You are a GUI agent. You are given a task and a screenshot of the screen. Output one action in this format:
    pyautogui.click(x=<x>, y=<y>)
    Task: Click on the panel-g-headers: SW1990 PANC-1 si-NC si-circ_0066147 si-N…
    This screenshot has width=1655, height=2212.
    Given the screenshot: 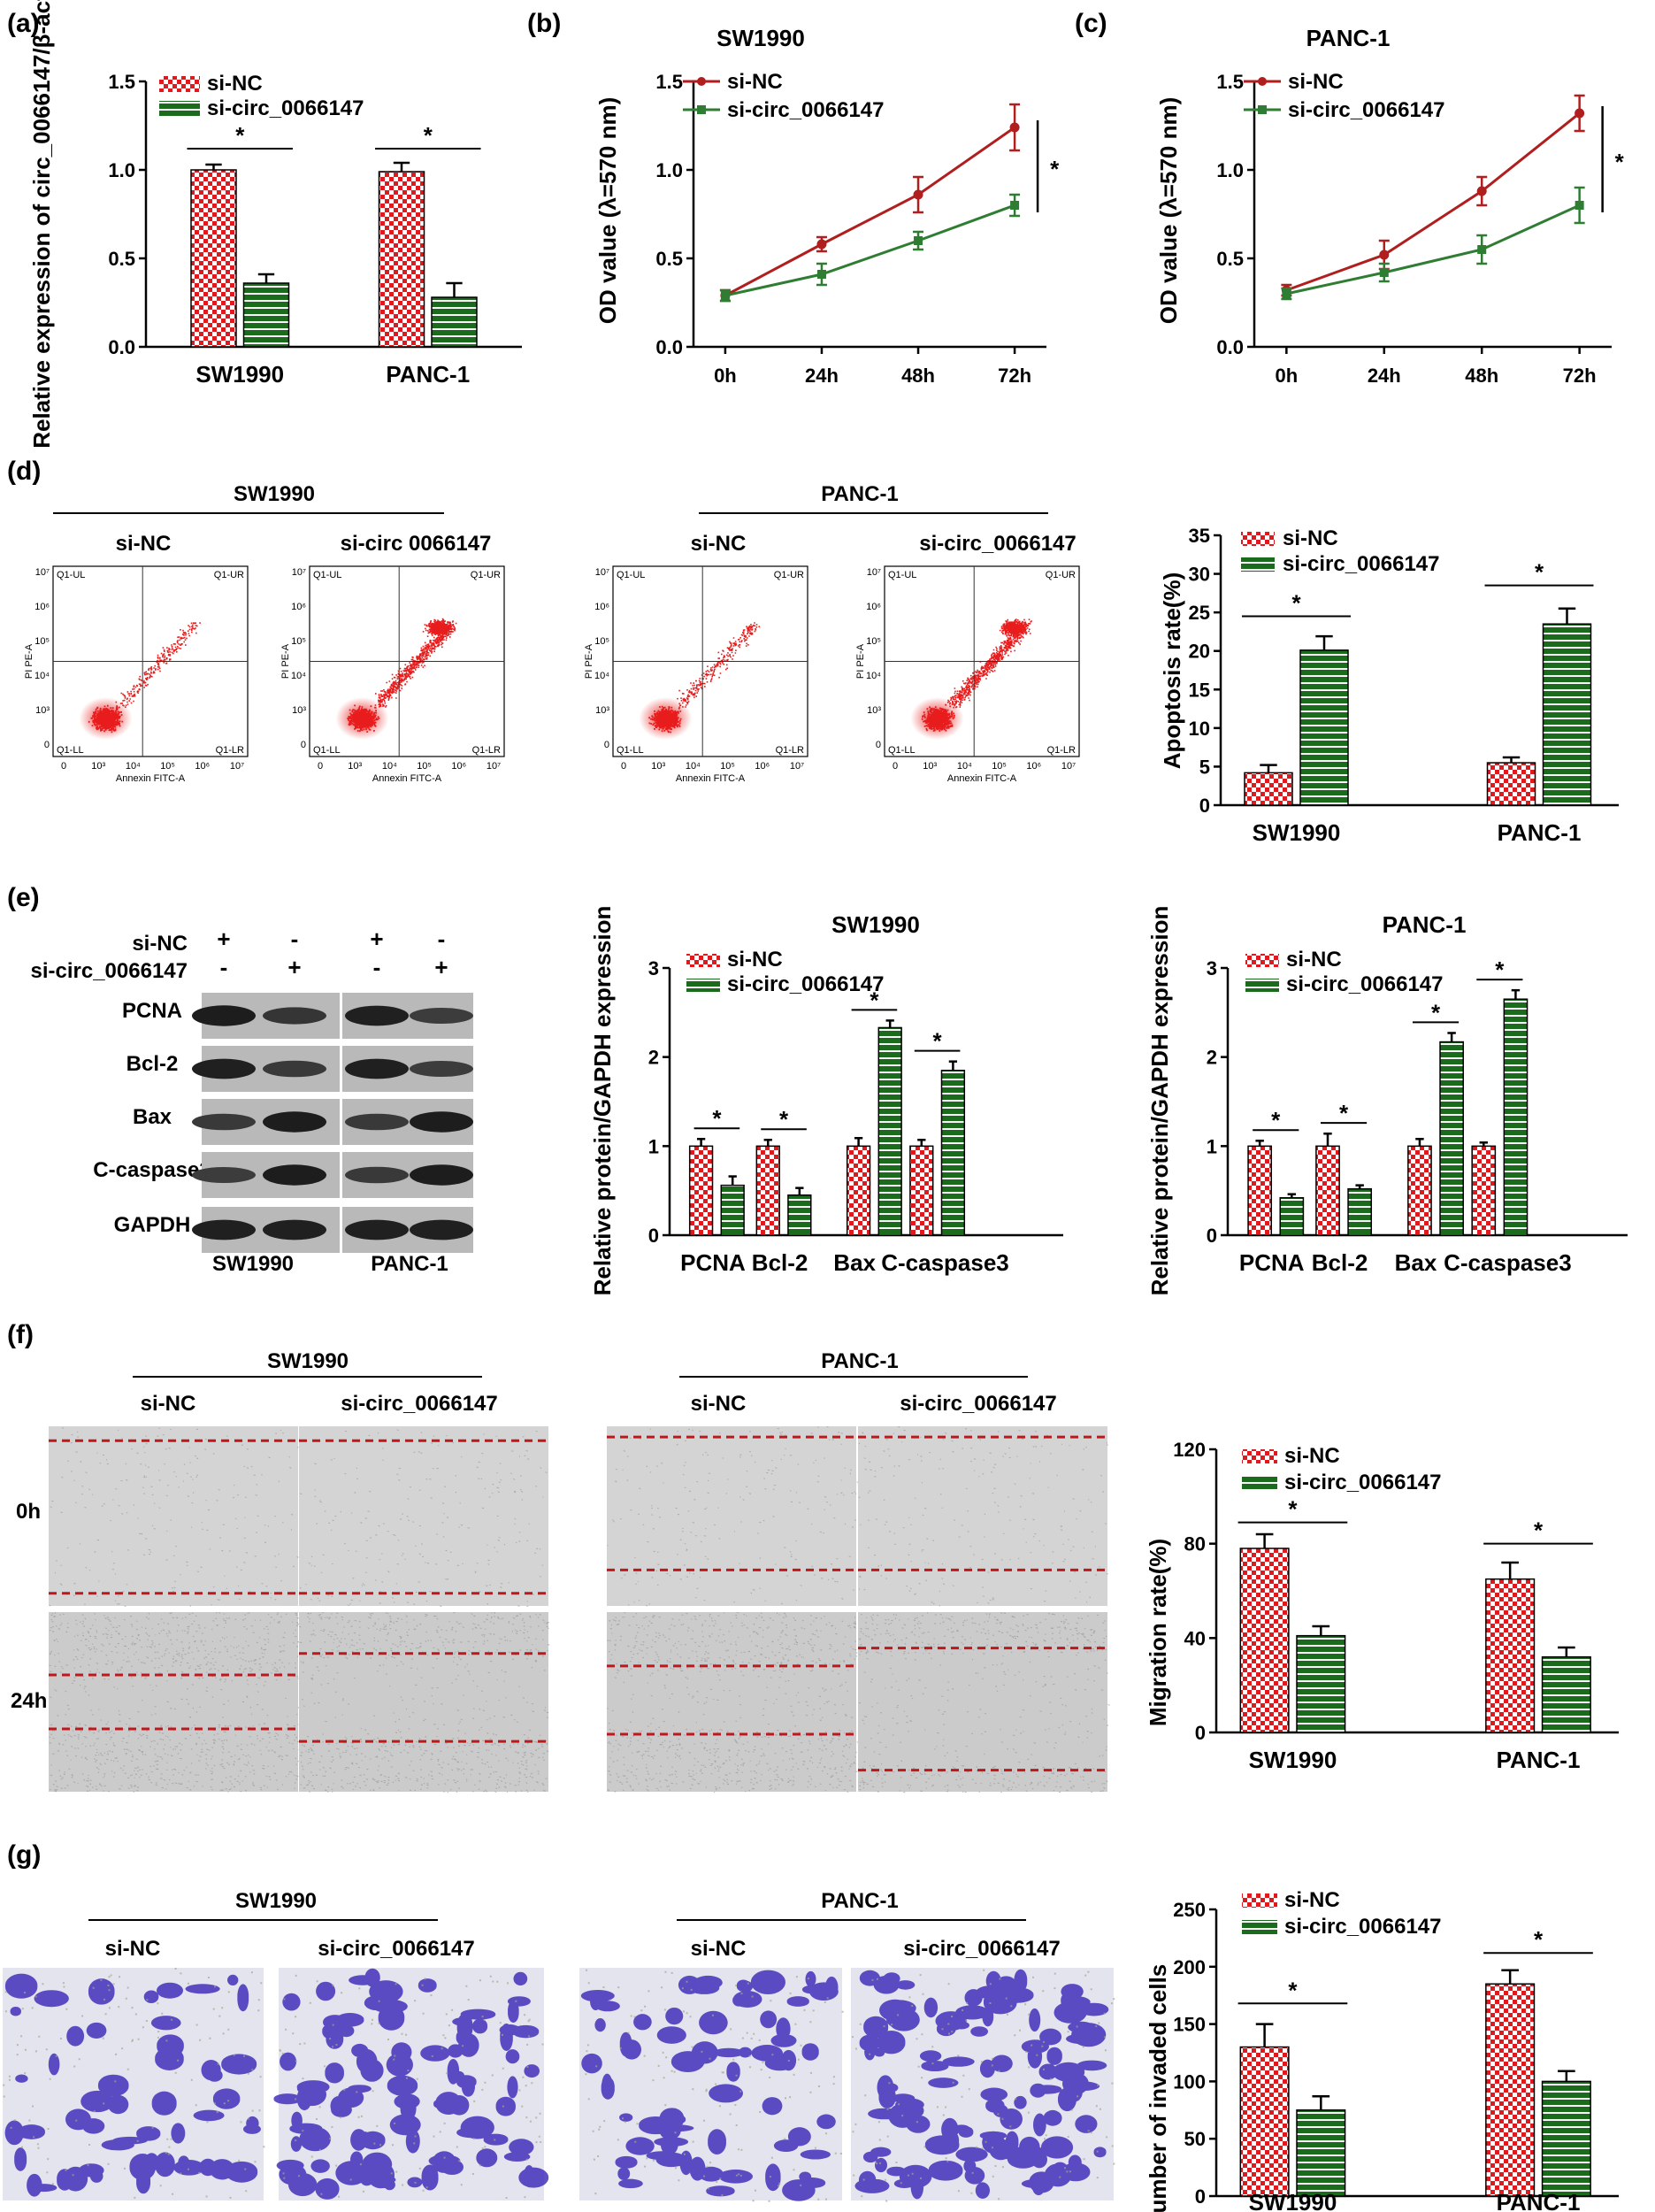 What is the action you would take?
    pyautogui.click(x=574, y=1925)
    